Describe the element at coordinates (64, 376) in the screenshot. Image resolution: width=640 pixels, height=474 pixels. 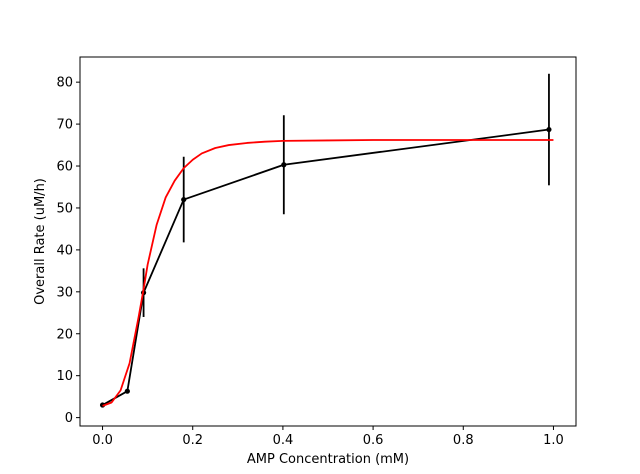
I see `y-tick-label: 10` at that location.